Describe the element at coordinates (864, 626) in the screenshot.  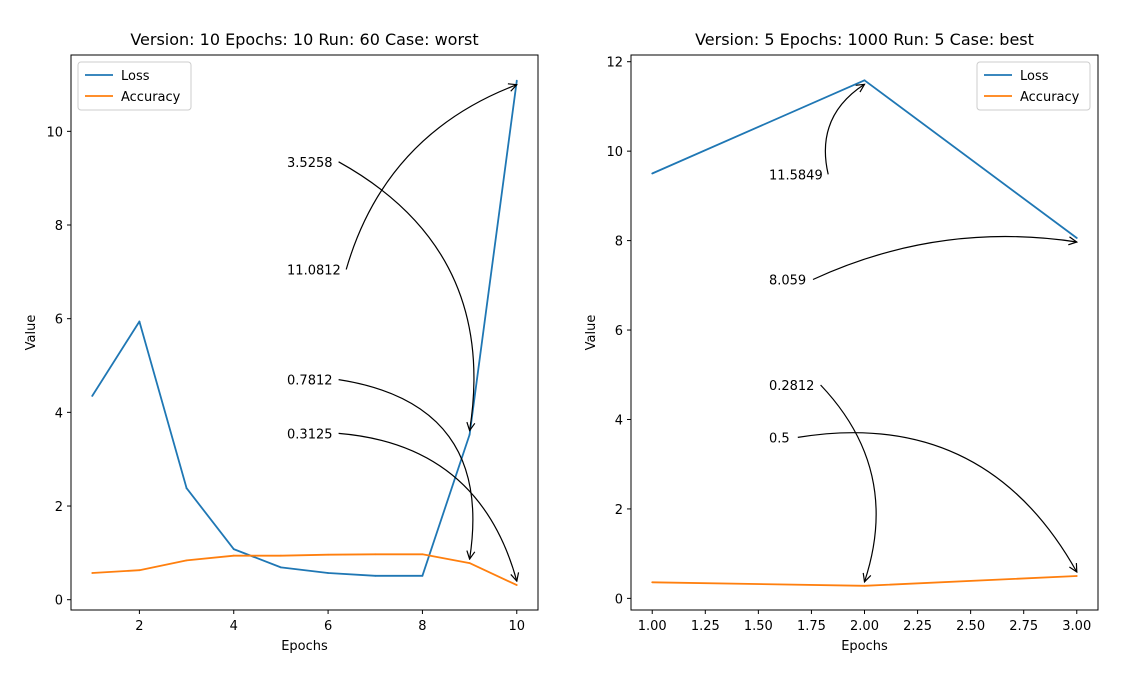
I see `x-tick-label: 2.00` at that location.